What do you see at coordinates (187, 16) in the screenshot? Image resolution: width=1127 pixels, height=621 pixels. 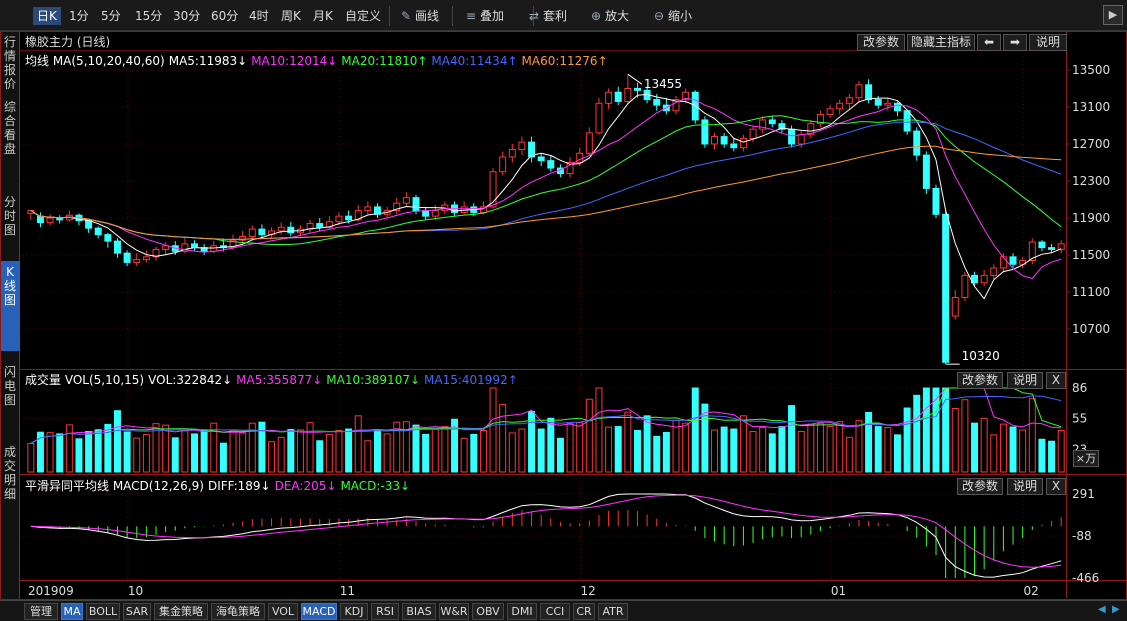 I see `period-tab-4: 30分` at bounding box center [187, 16].